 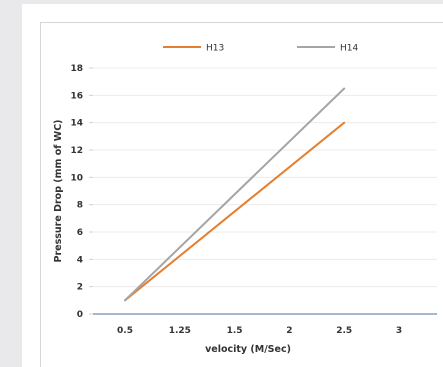 I want to click on legend-label-h14: H14, so click(x=349, y=49).